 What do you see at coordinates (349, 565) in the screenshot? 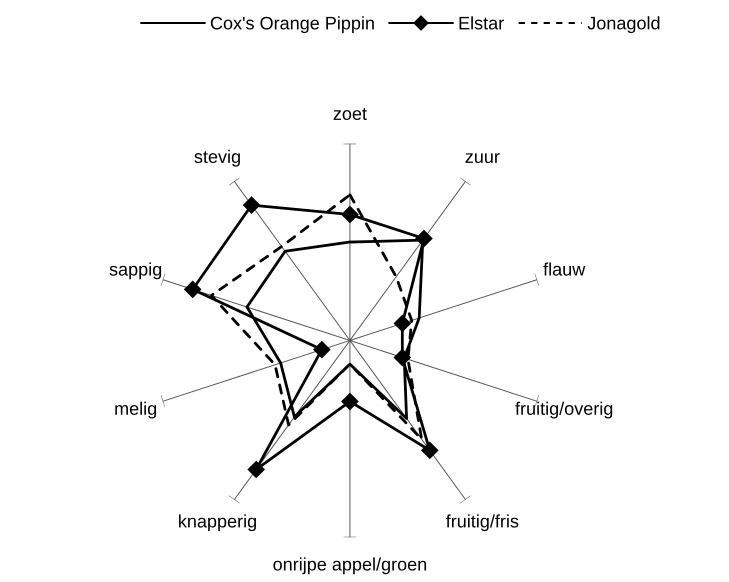
I see `spoke-label: onrijpe appel/groen` at bounding box center [349, 565].